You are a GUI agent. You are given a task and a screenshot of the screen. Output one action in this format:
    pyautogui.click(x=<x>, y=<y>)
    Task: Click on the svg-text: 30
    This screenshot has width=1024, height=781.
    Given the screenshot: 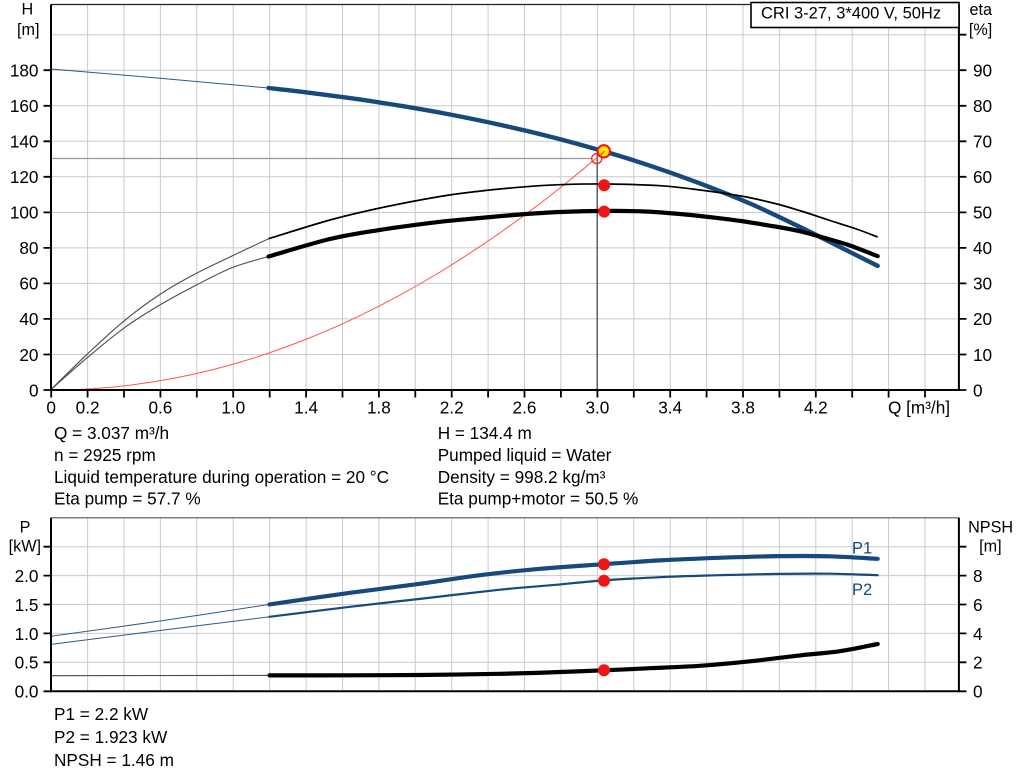 What is the action you would take?
    pyautogui.click(x=982, y=284)
    